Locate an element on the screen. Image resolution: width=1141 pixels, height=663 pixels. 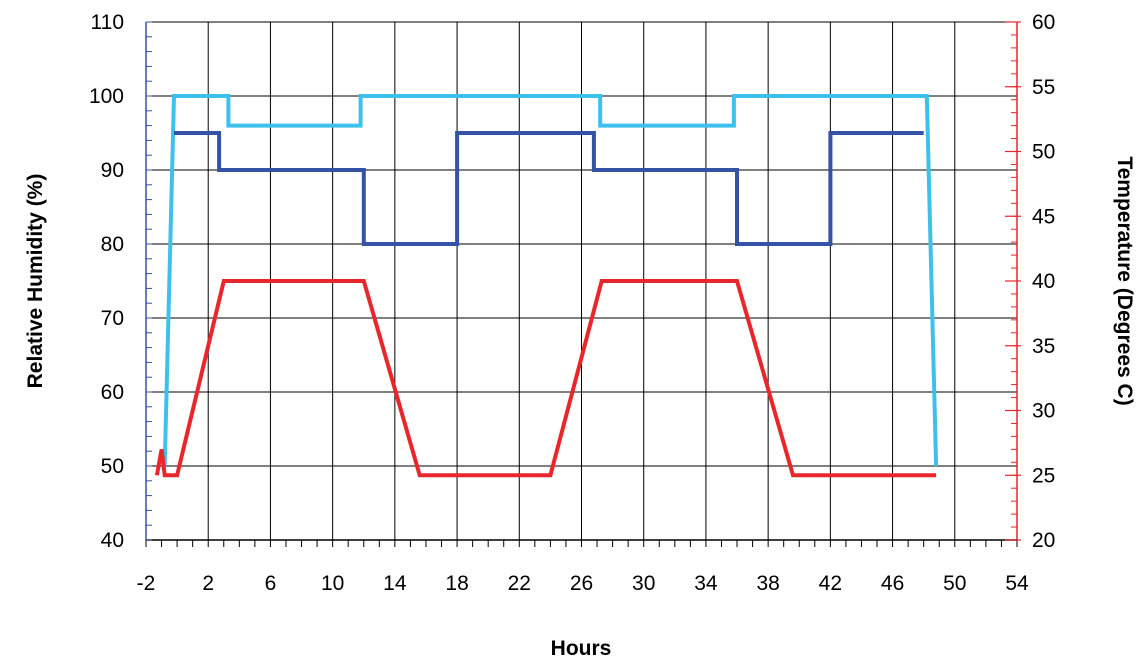
x-tick-label: 42 is located at coordinates (830, 583).